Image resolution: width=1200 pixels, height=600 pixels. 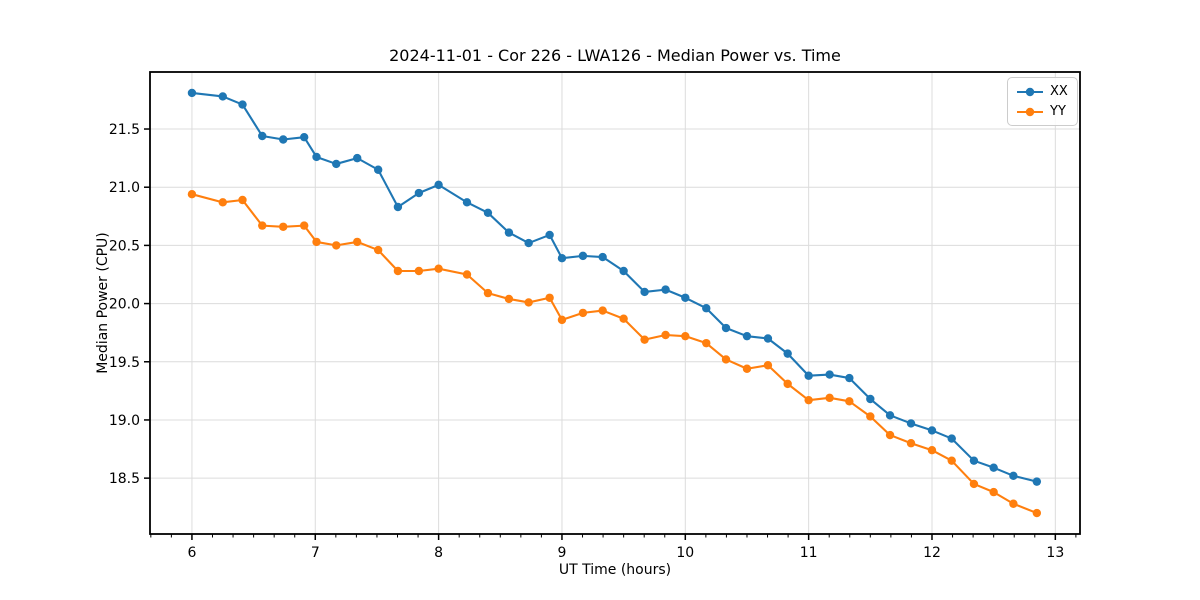 I want to click on x-tick-label: 7, so click(x=315, y=553).